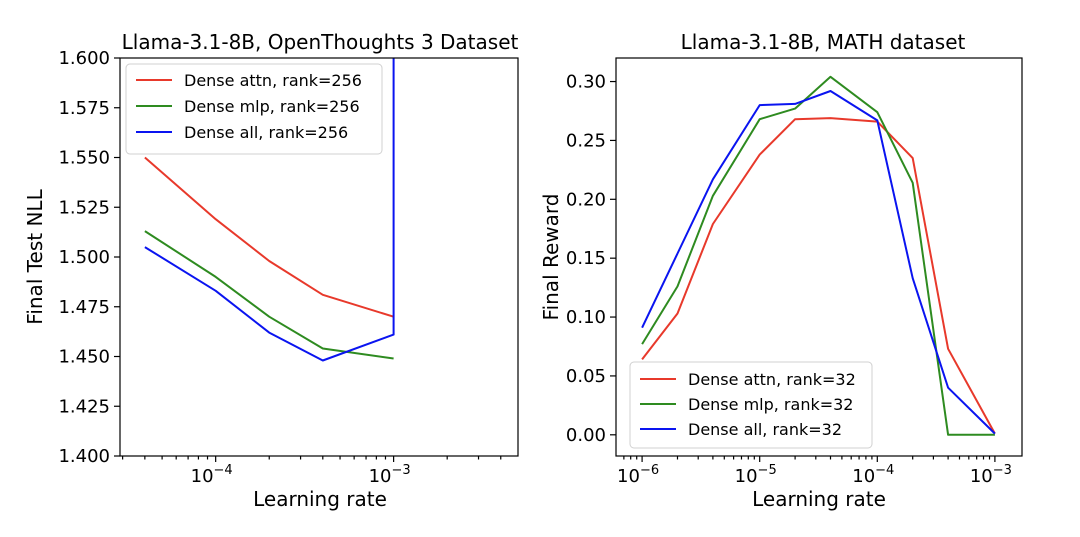  Describe the element at coordinates (273, 80) in the screenshot. I see `legend-label-attn: Dense attn, rank=256` at that location.